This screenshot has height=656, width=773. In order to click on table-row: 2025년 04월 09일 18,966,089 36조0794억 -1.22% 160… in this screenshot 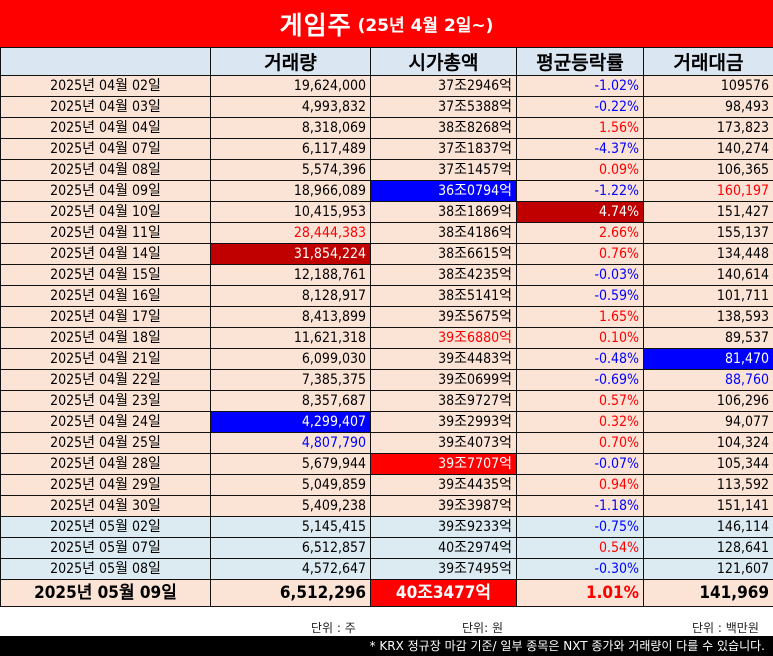, I will do `click(386, 191)`.